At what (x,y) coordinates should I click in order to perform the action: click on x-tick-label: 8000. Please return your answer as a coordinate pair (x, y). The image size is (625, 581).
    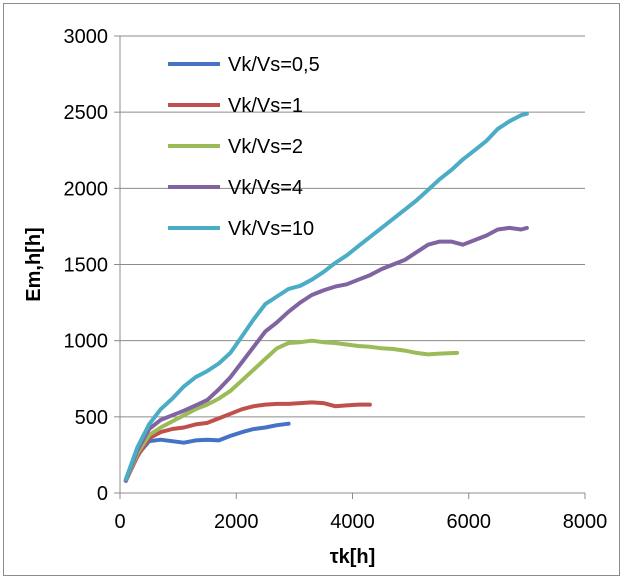
    Looking at the image, I should click on (585, 522).